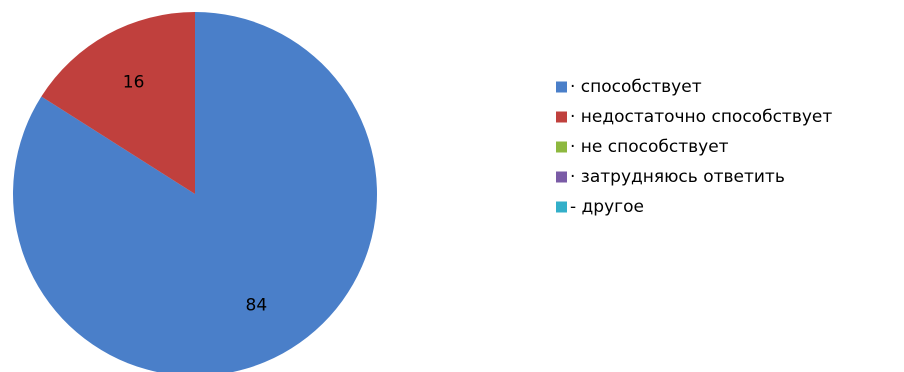 The image size is (904, 372). I want to click on legend-item-5: - другое, so click(600, 207).